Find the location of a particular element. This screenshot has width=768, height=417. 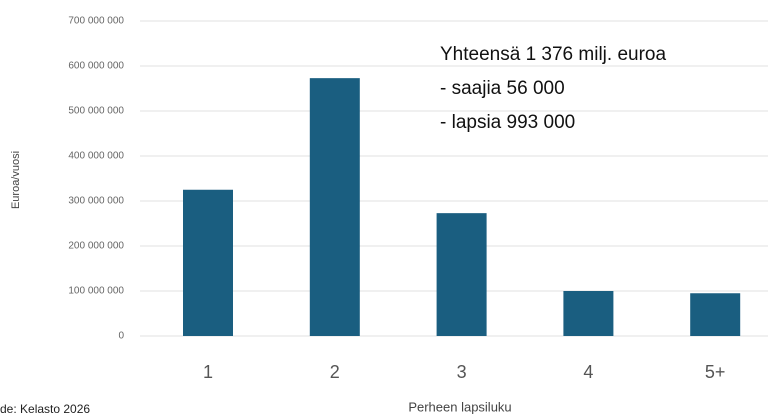

y-axis-label: Euroa/vuosi is located at coordinates (16, 180).